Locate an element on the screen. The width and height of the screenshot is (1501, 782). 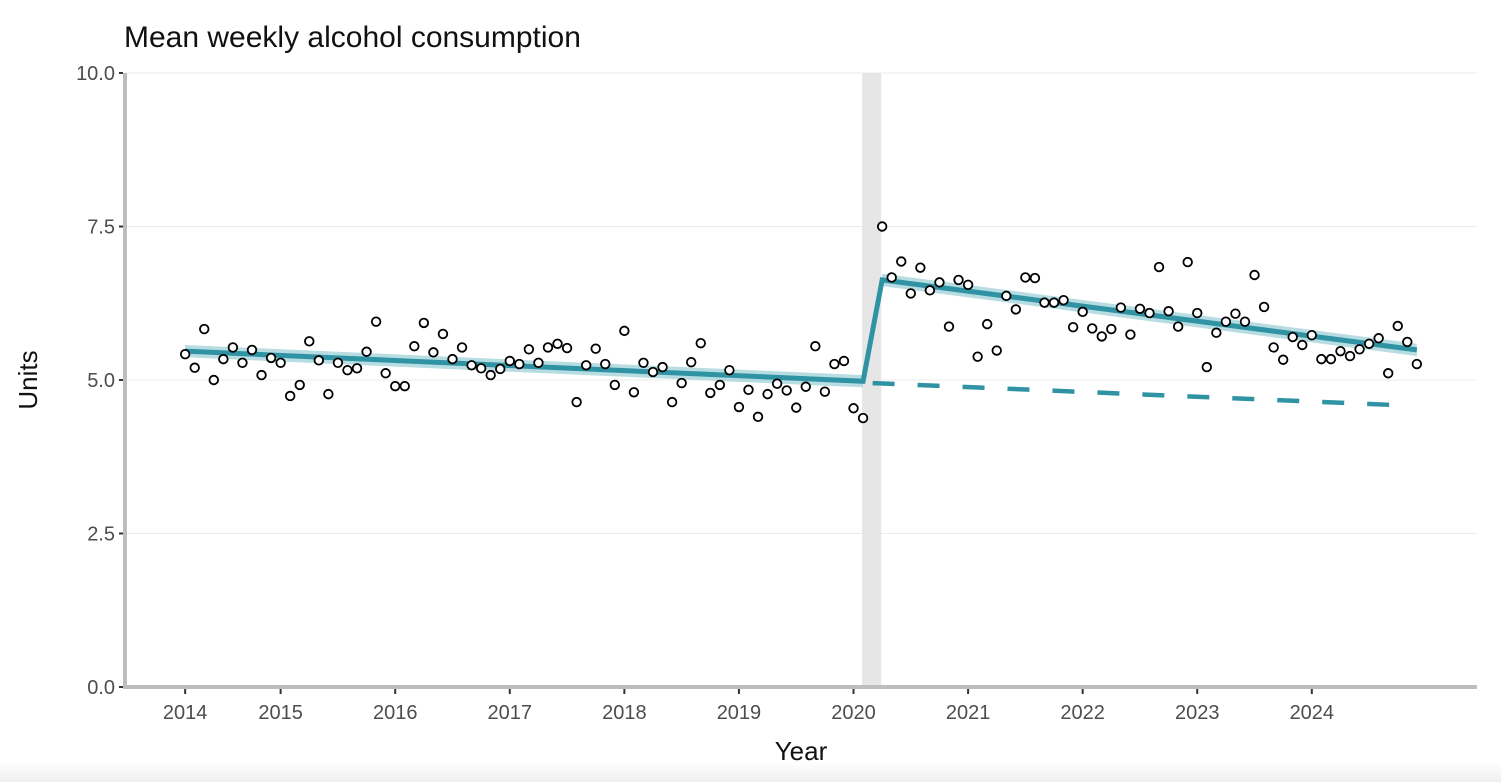
window-bottom-shade is located at coordinates (750, 772).